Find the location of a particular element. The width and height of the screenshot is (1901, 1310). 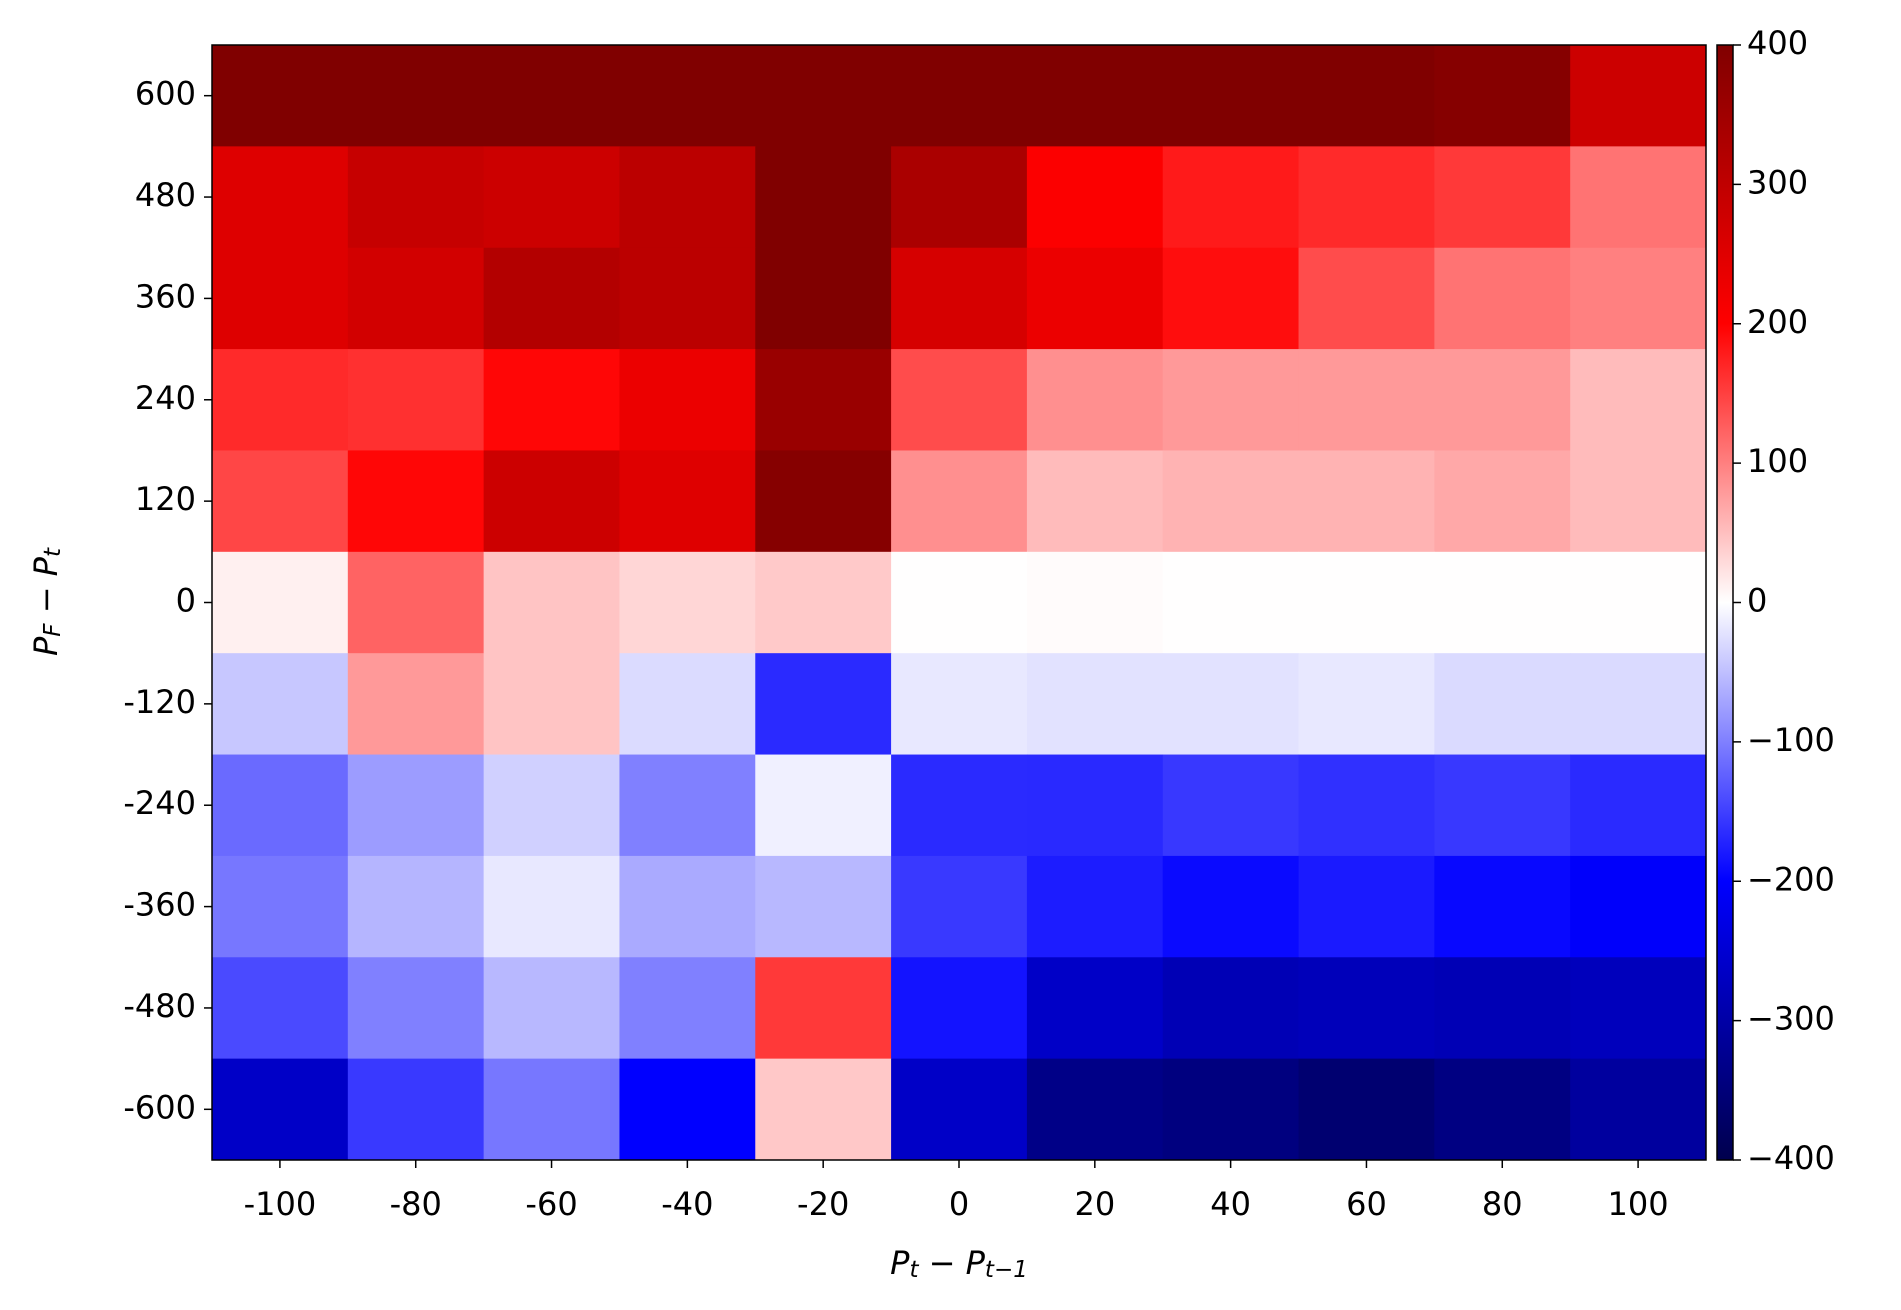

colorbar-tick-label: 400 is located at coordinates (1777, 43).